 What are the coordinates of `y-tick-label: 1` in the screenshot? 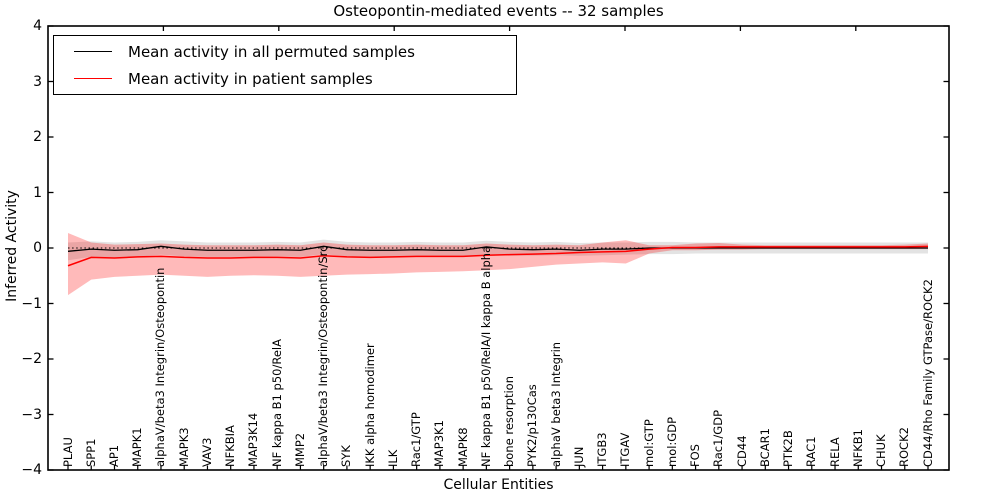 It's located at (37, 192).